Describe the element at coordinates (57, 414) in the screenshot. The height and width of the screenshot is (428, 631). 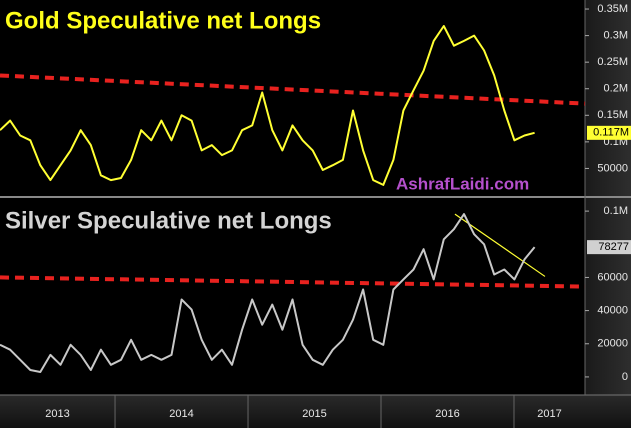
I see `x-tick-label: 2013` at that location.